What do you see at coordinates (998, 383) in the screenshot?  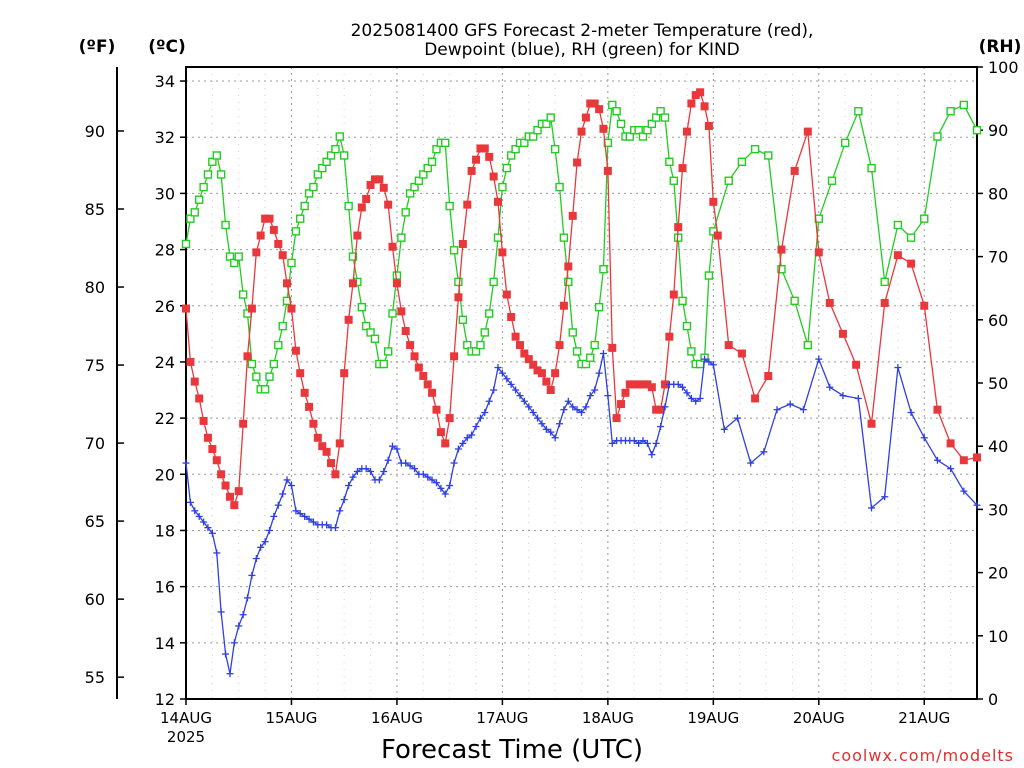 I see `rh-axis: 0 10 20 30 40 50 60 70 80 90 100` at bounding box center [998, 383].